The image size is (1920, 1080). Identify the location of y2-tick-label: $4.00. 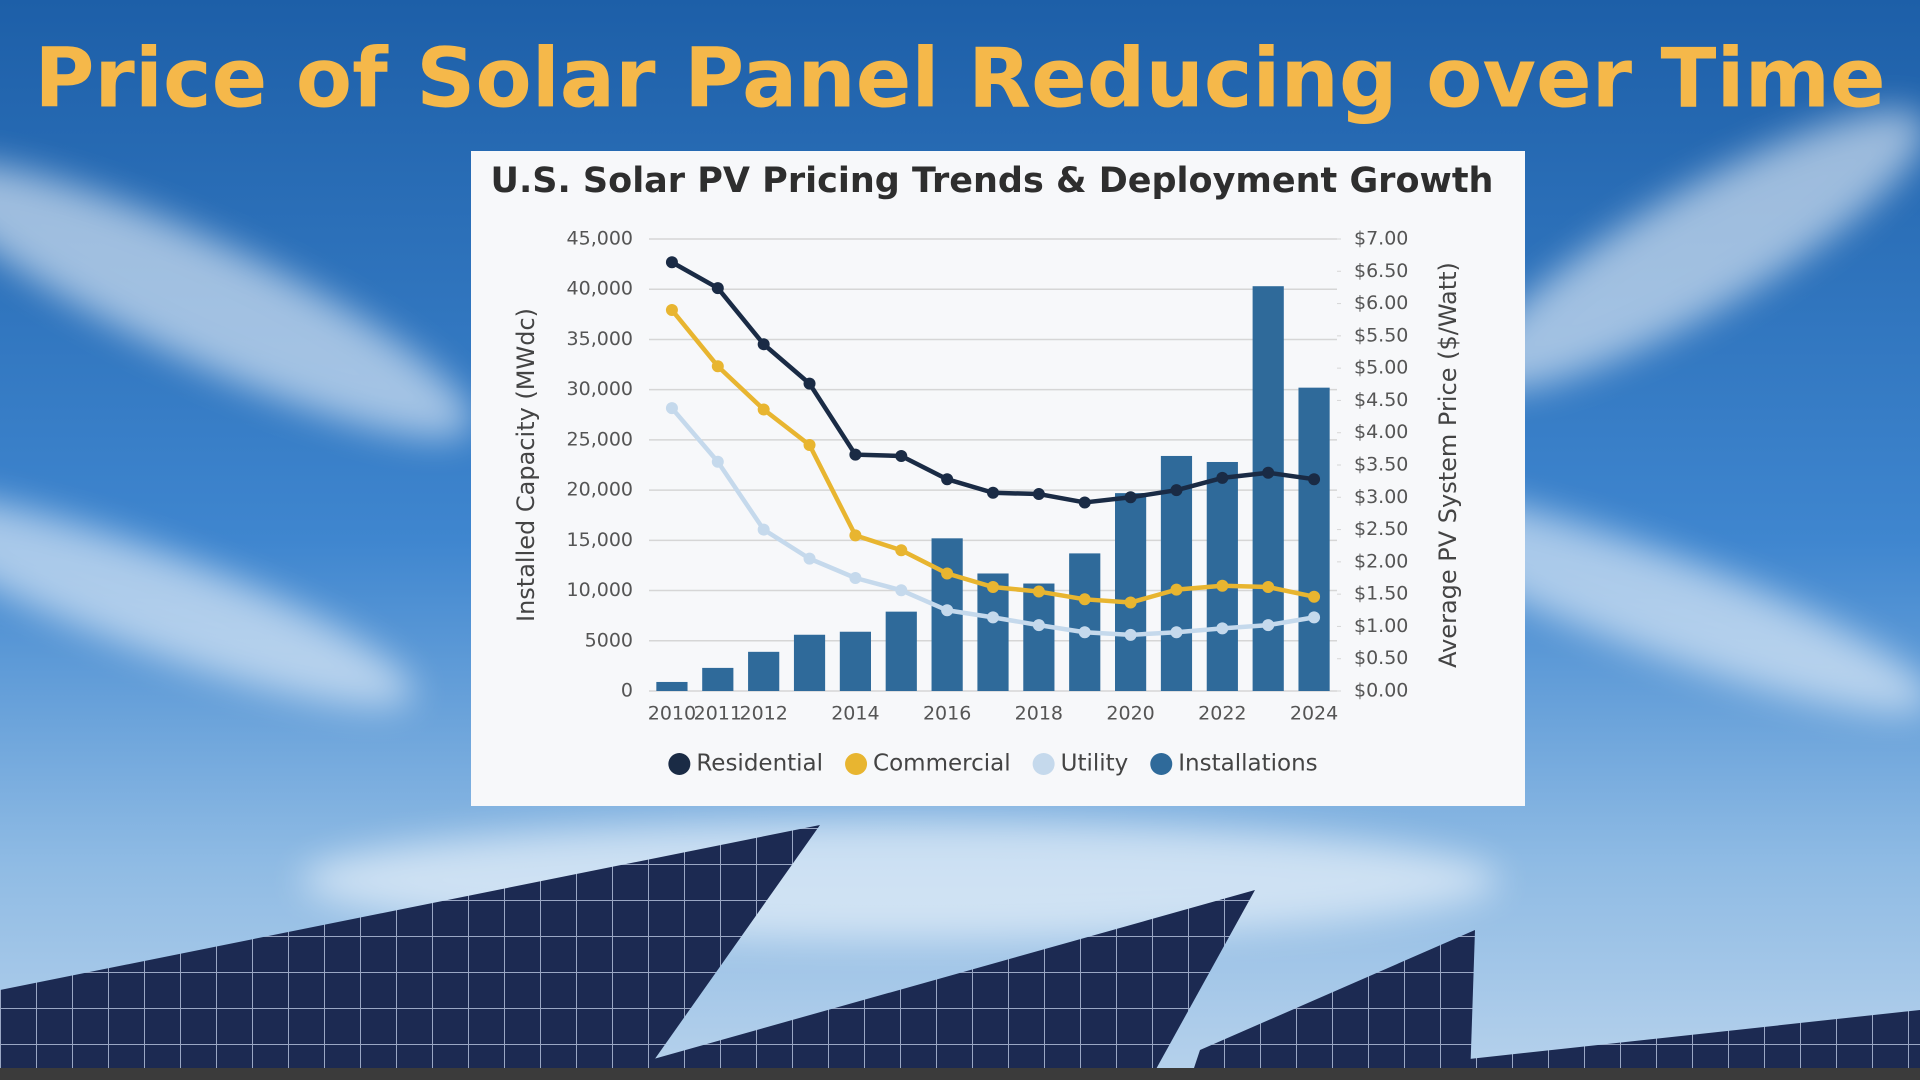
(1381, 432).